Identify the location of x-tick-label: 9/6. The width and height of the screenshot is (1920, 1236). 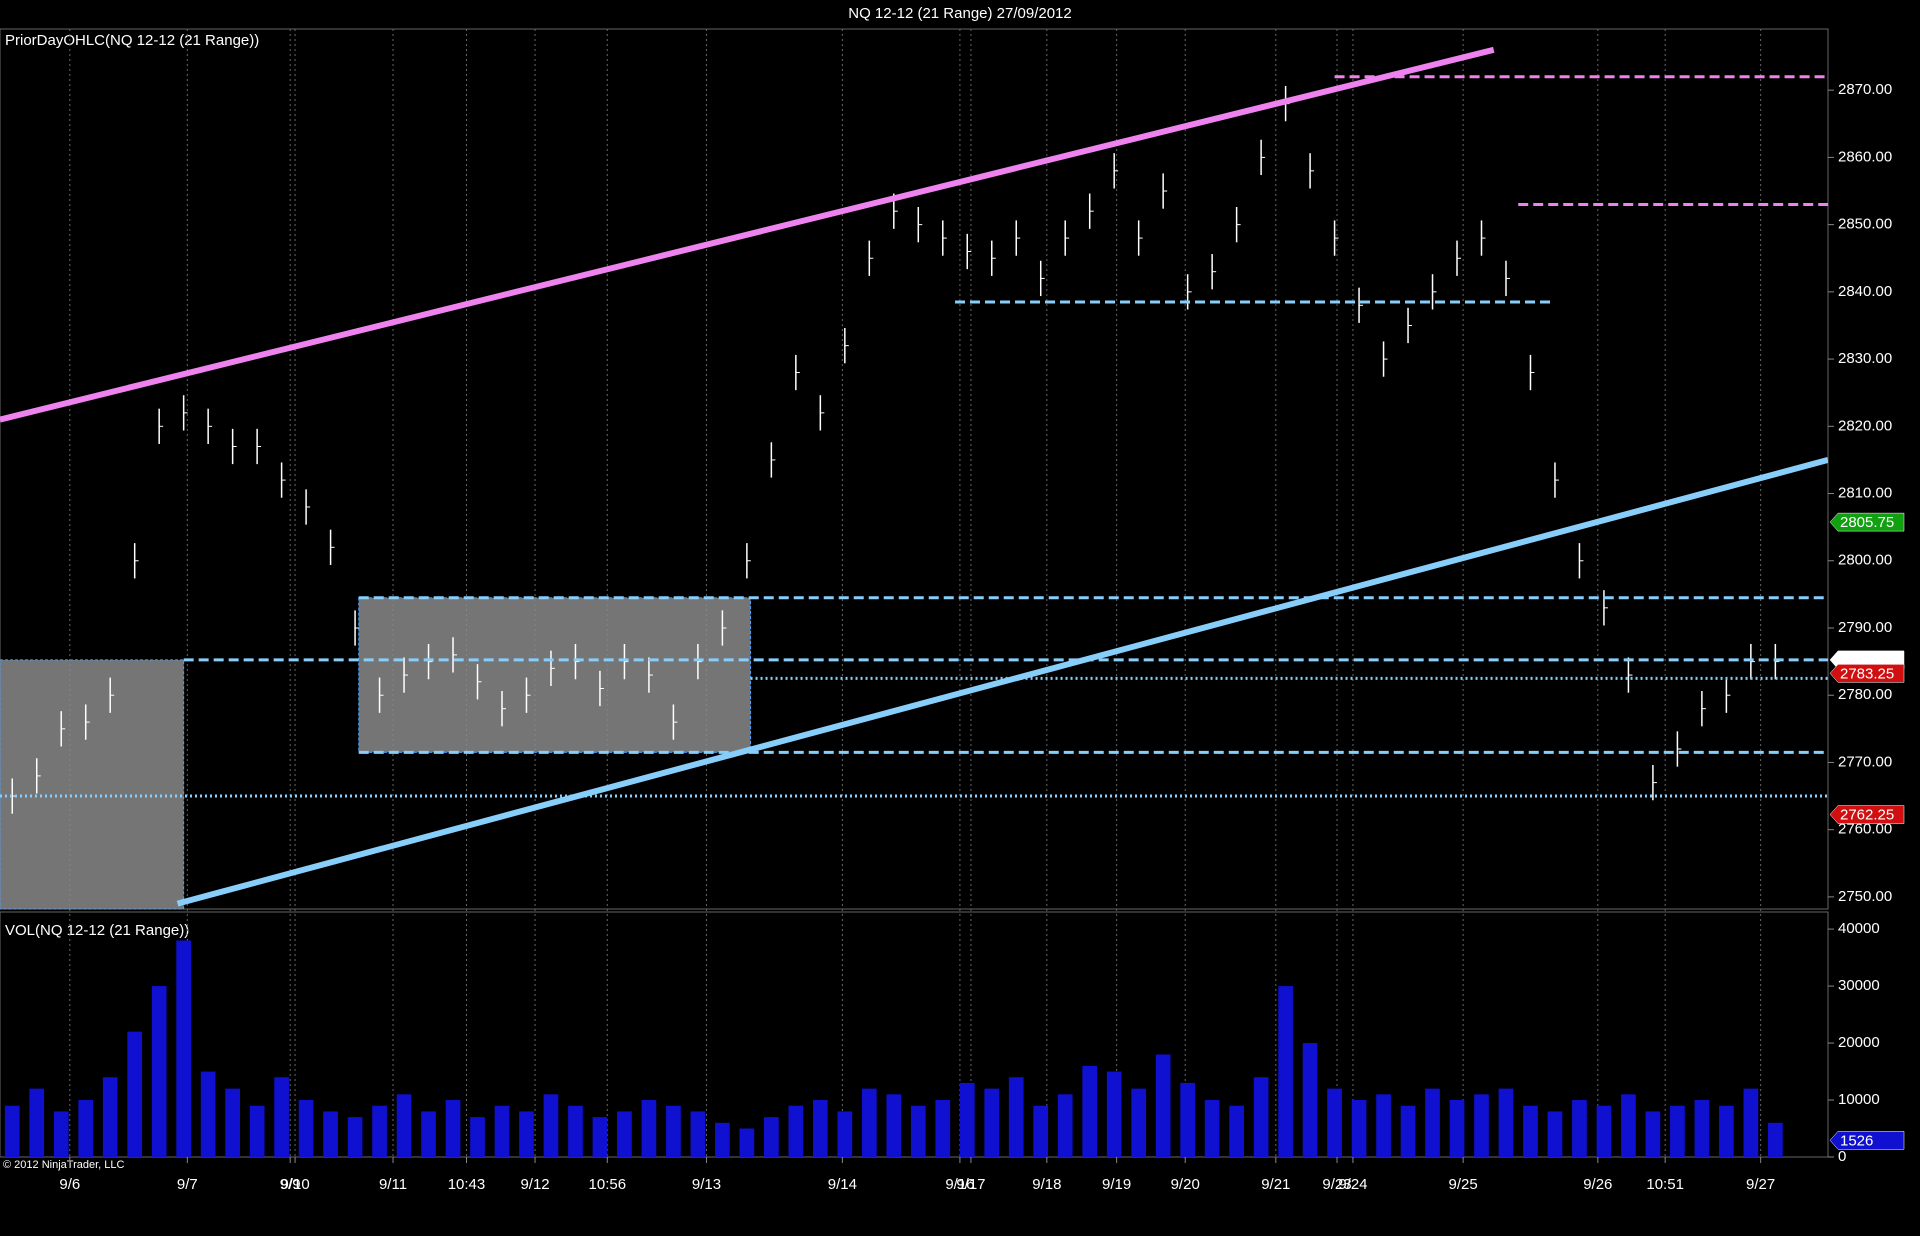
(69, 1184).